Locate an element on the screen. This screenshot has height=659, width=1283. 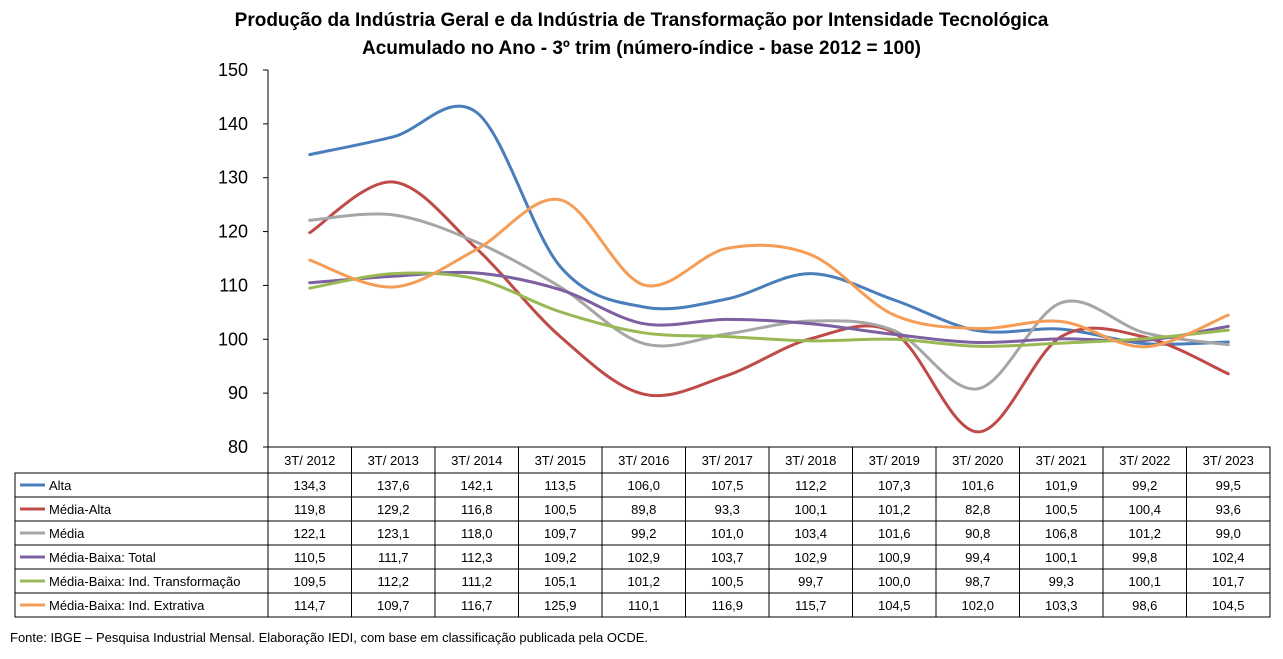
data-label: 90,8 is located at coordinates (977, 533).